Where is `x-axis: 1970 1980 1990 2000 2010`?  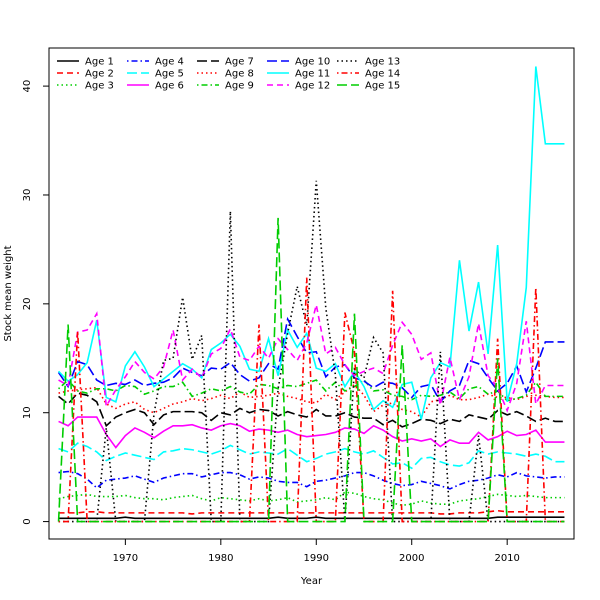 x-axis: 1970 1980 1990 2000 2010 is located at coordinates (316, 551).